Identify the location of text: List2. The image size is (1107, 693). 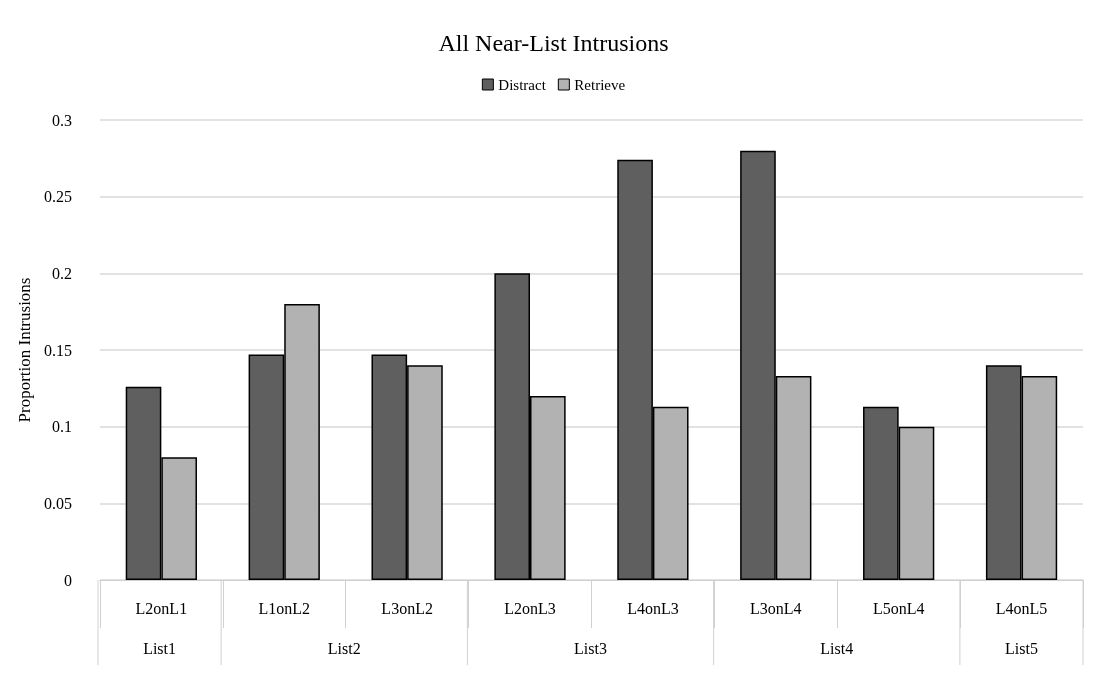
(344, 648).